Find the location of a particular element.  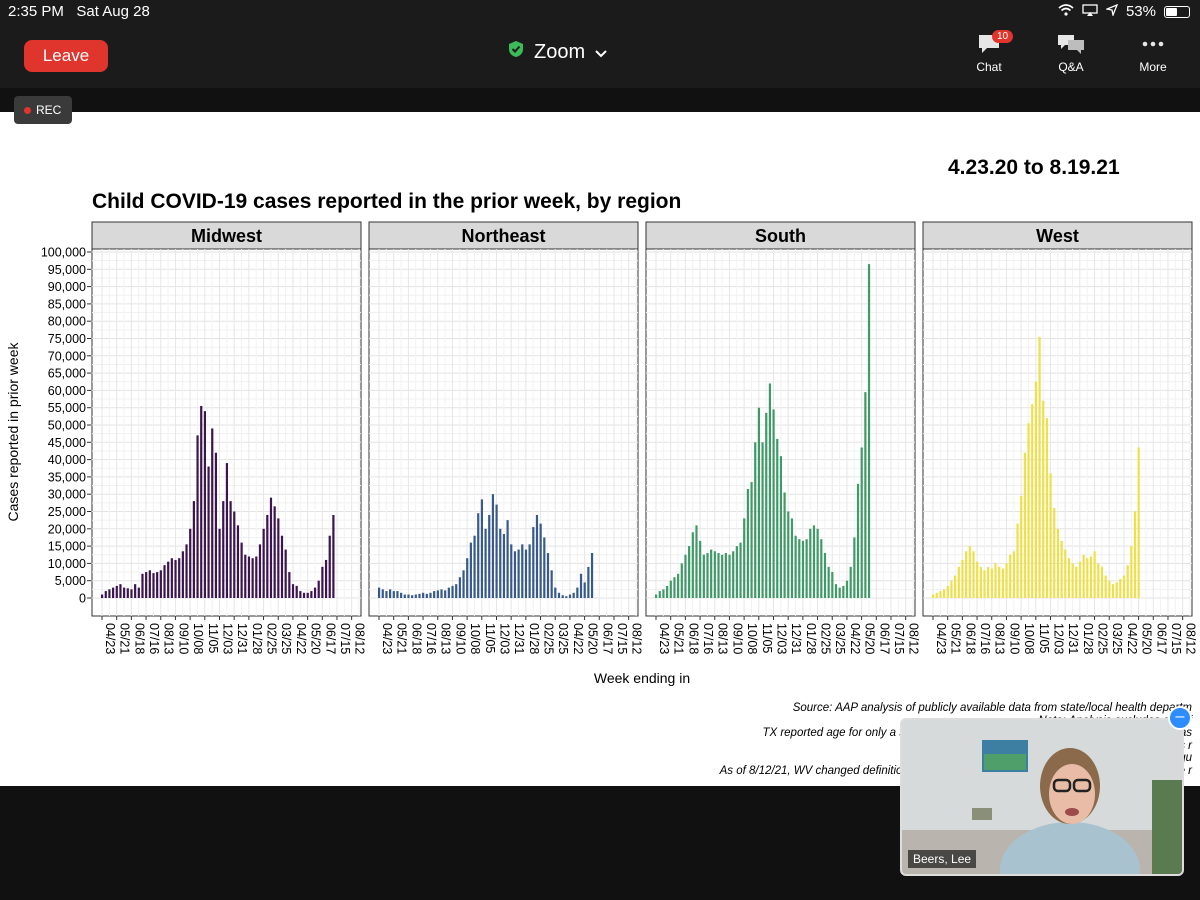

x-tick-label: 12/31 is located at coordinates (1073, 638).